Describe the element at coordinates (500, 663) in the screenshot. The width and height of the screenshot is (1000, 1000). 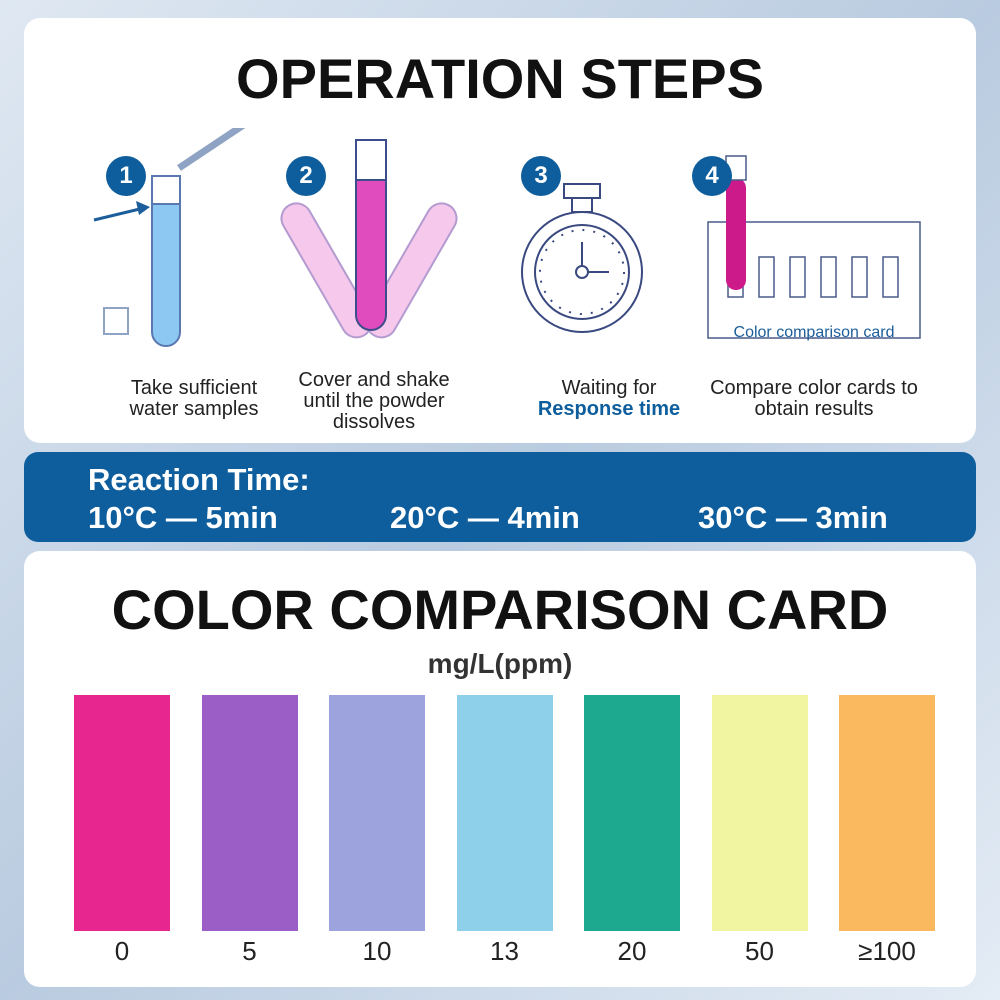
I see `unit-label: mg/L(ppm)` at that location.